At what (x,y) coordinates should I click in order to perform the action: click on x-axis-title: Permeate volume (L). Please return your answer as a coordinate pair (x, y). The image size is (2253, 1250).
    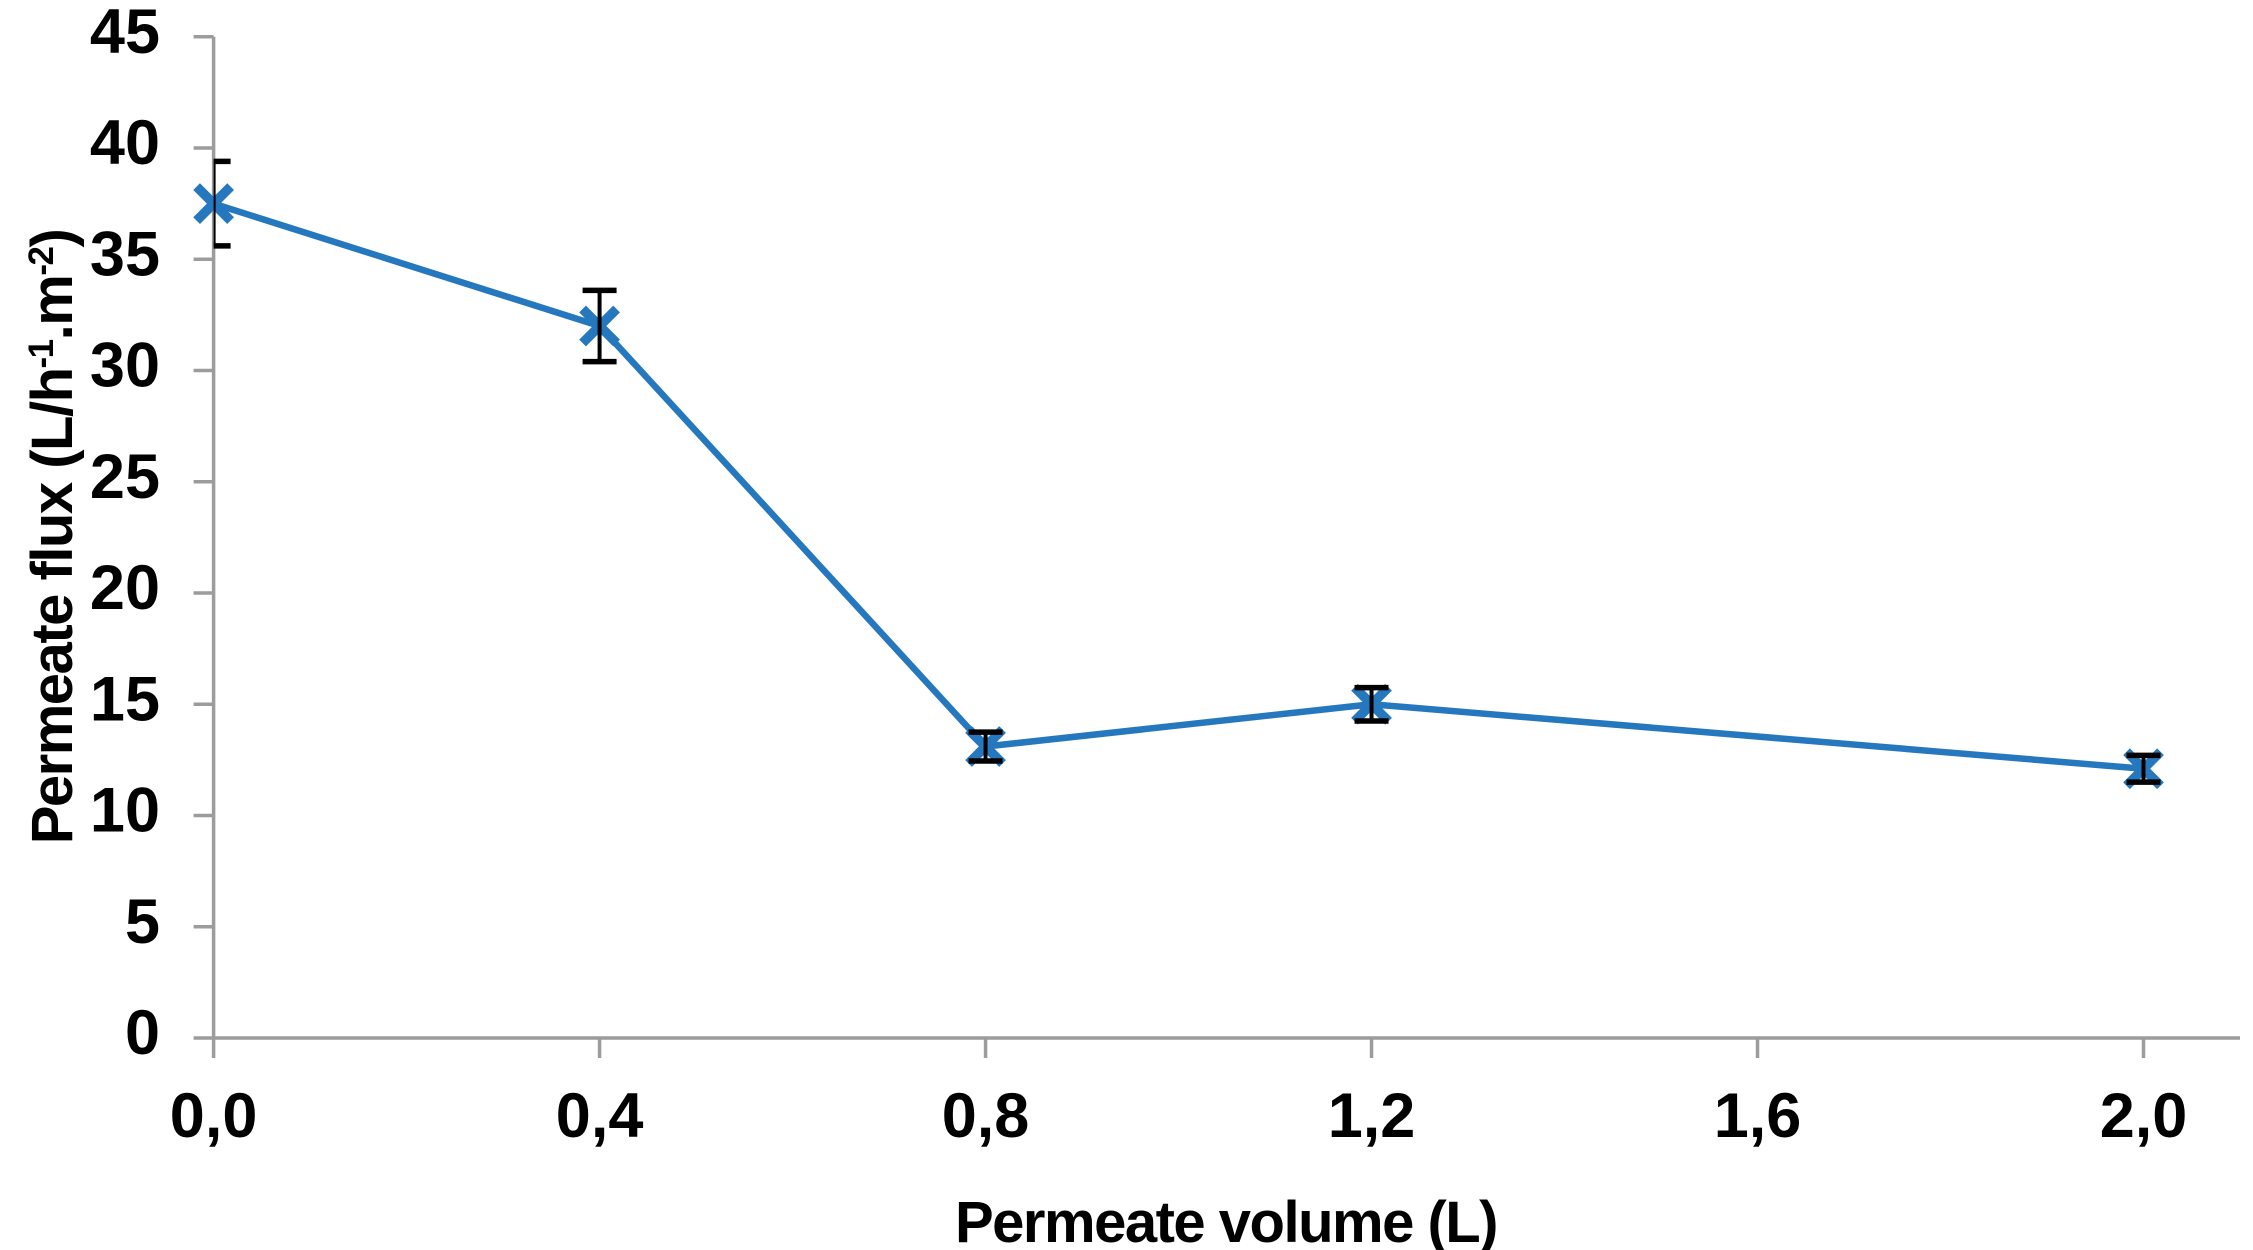
    Looking at the image, I should click on (1226, 1220).